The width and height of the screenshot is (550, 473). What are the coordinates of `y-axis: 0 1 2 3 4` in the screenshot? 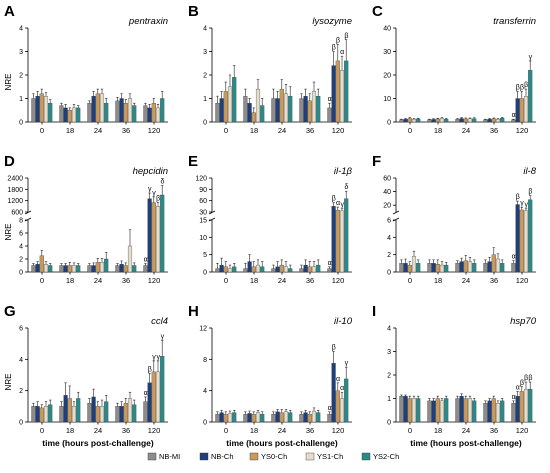 It's located at (24, 76).